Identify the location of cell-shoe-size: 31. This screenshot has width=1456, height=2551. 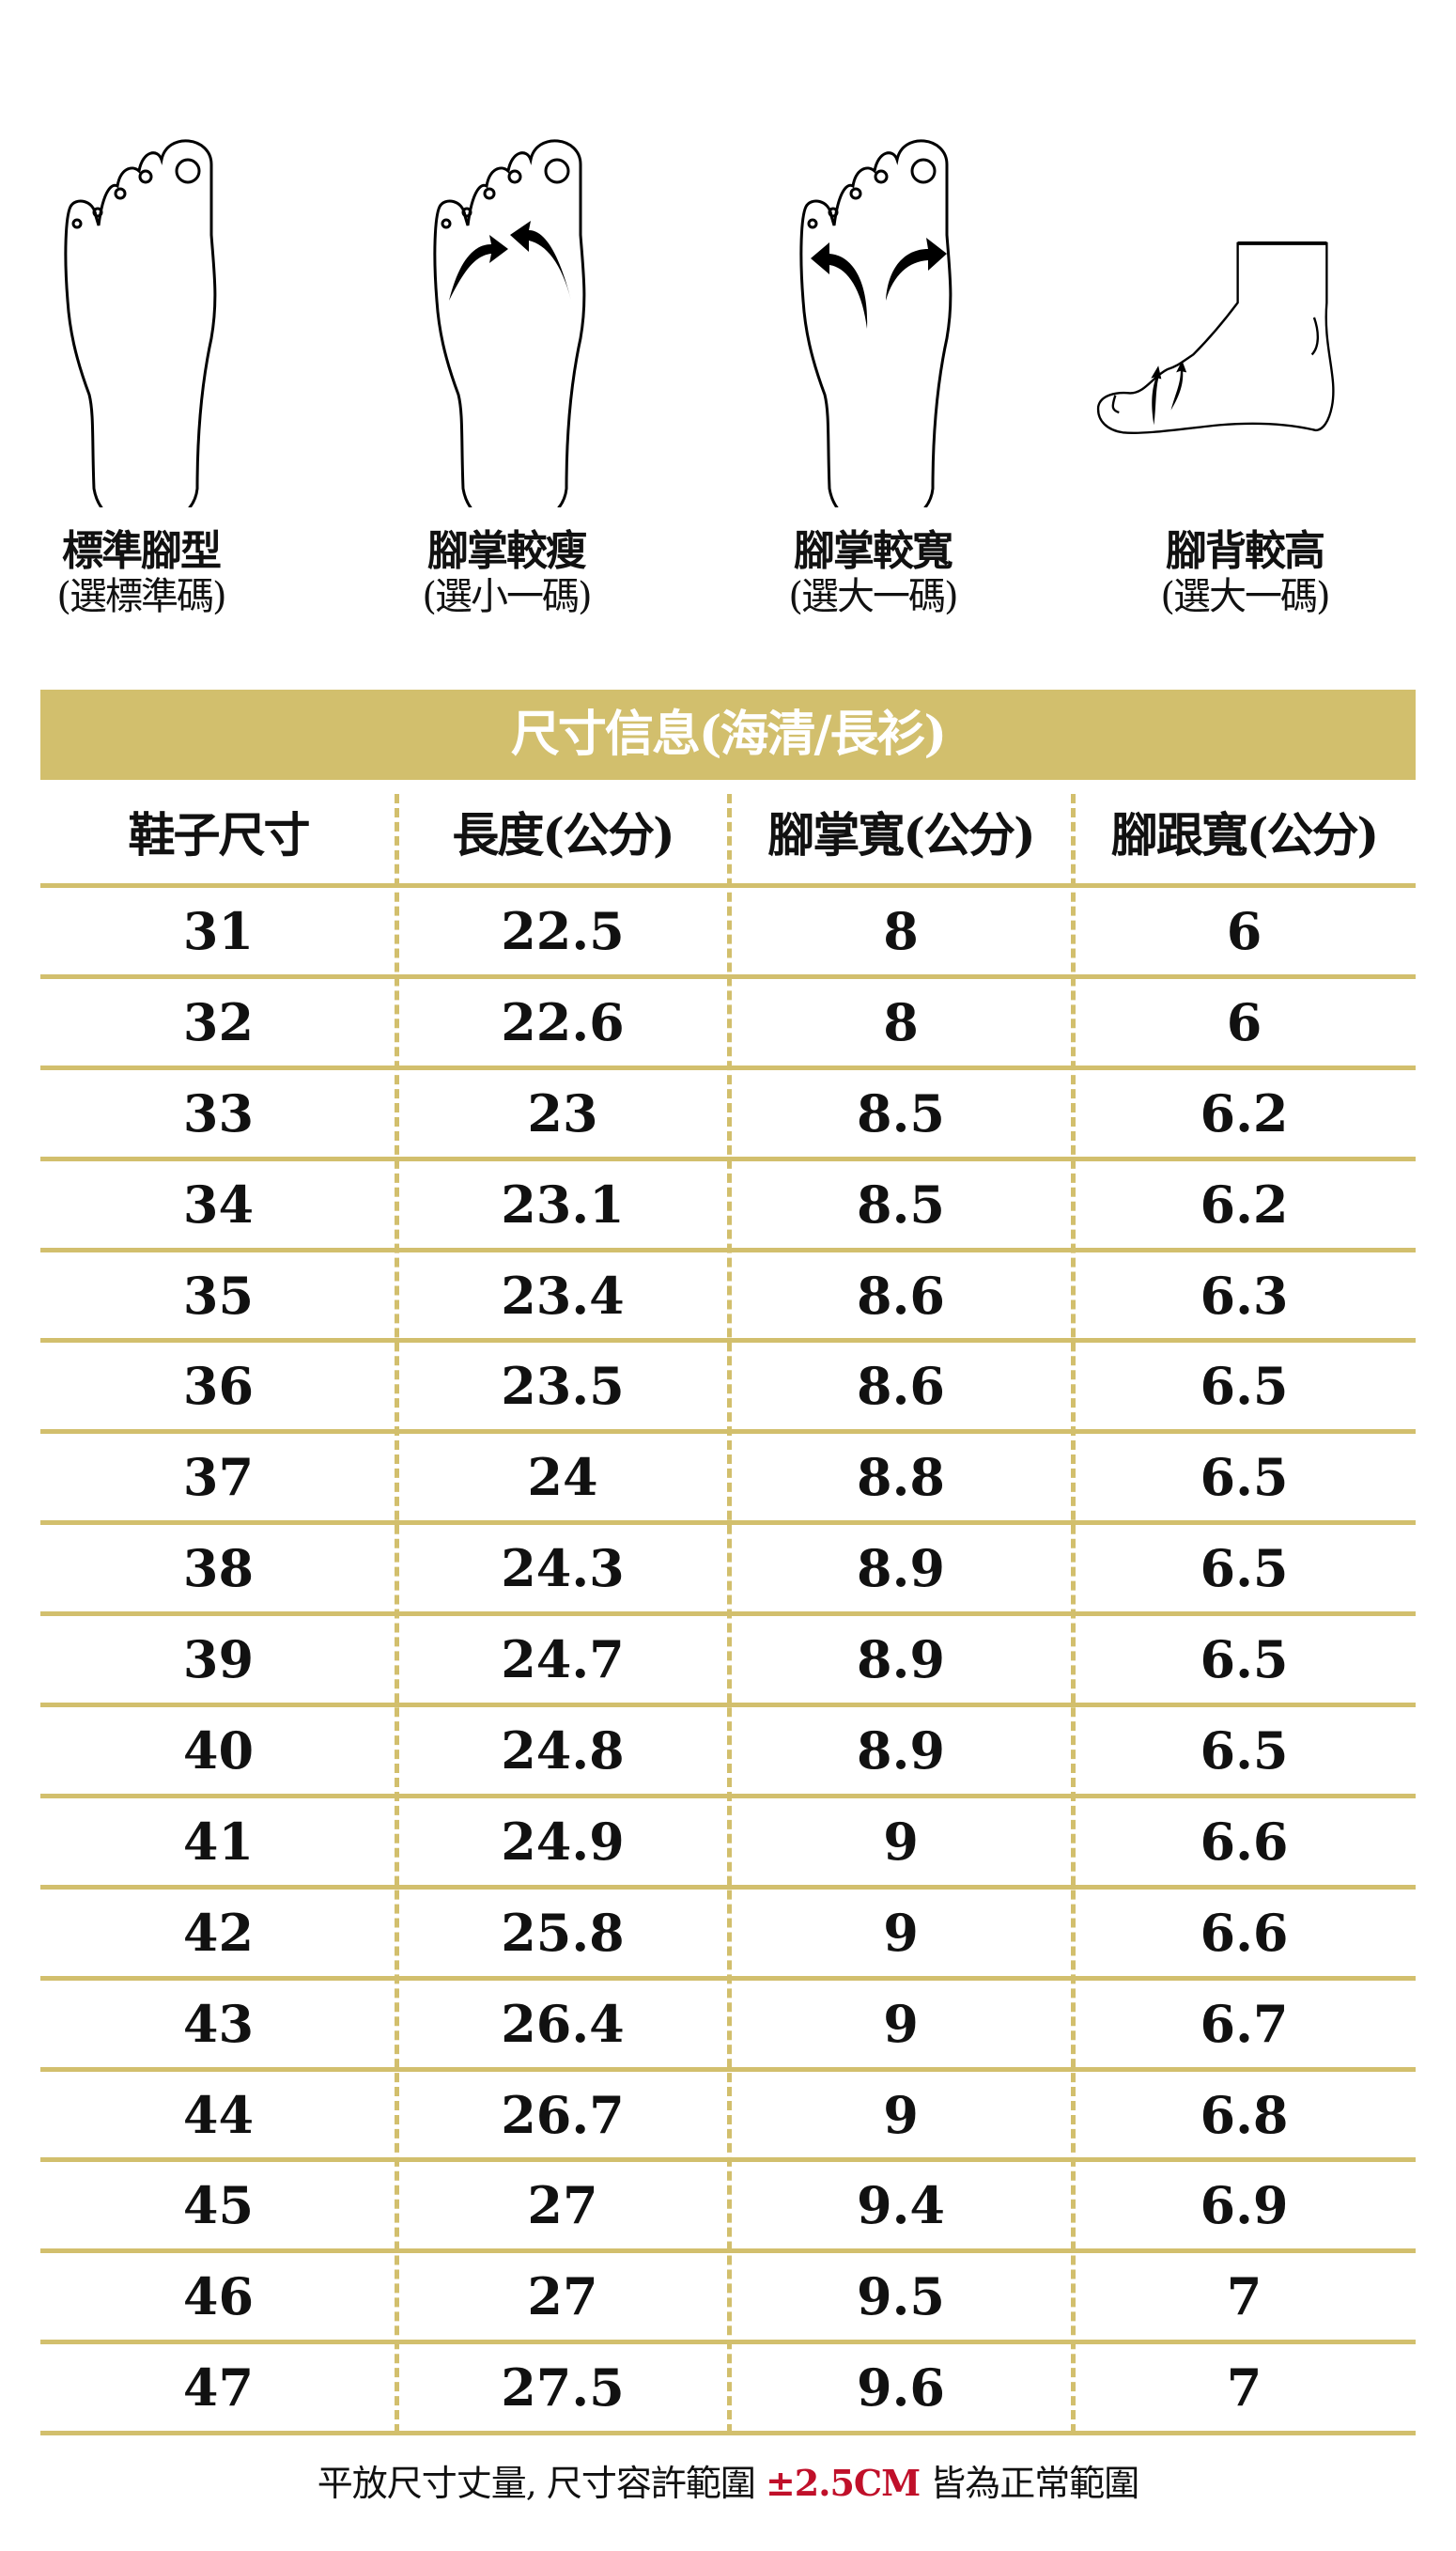
(218, 930).